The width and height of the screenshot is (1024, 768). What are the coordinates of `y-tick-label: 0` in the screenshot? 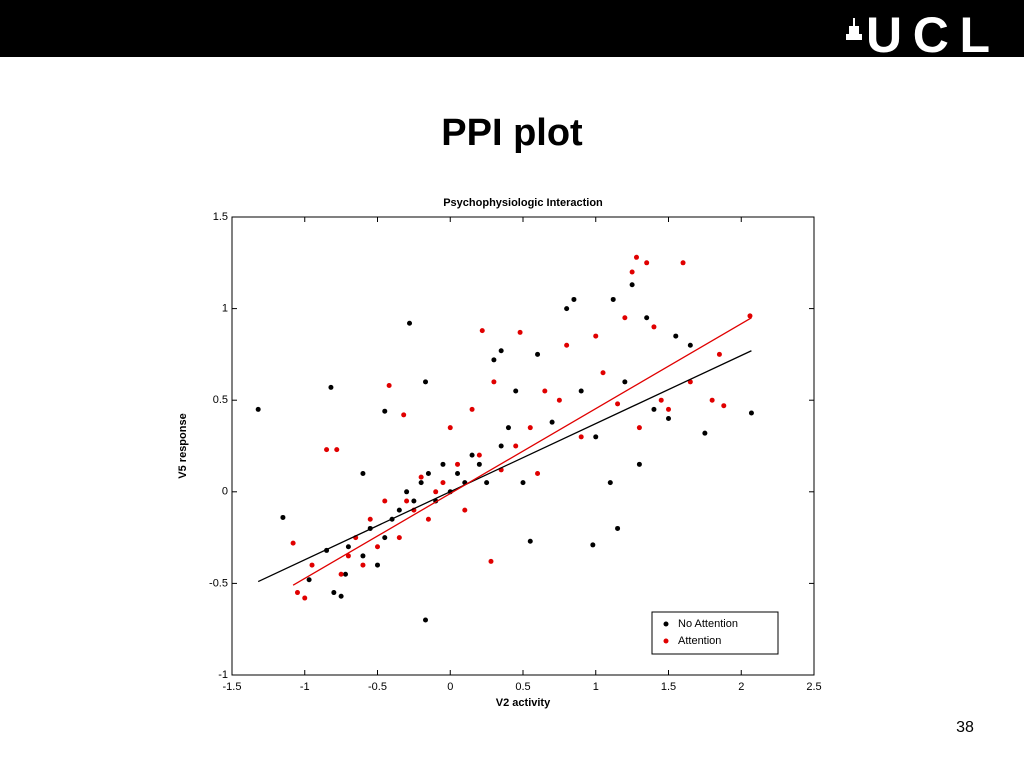 It's located at (225, 492).